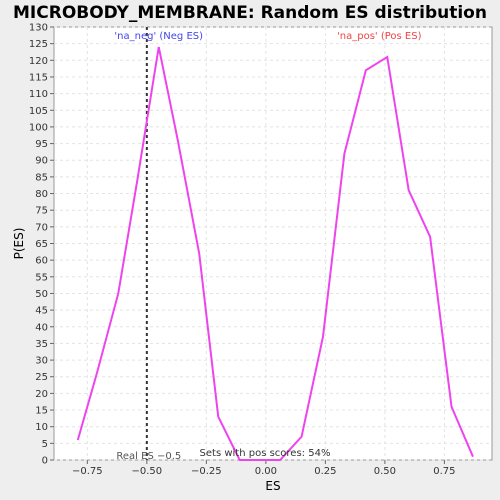  Describe the element at coordinates (41, 311) in the screenshot. I see `y-tick-label: 45` at that location.